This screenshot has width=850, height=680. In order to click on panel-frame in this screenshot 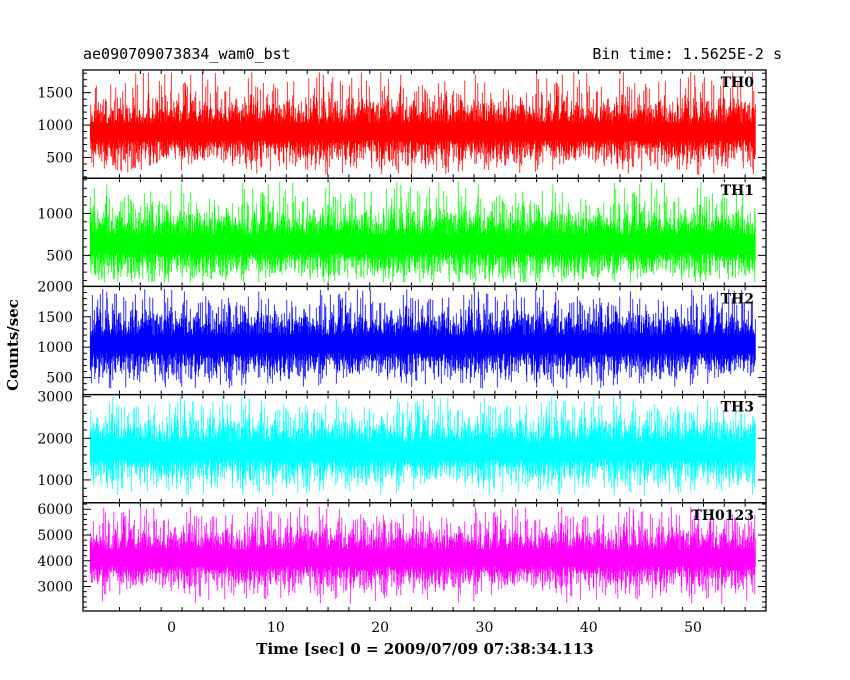, I will do `click(424, 557)`.